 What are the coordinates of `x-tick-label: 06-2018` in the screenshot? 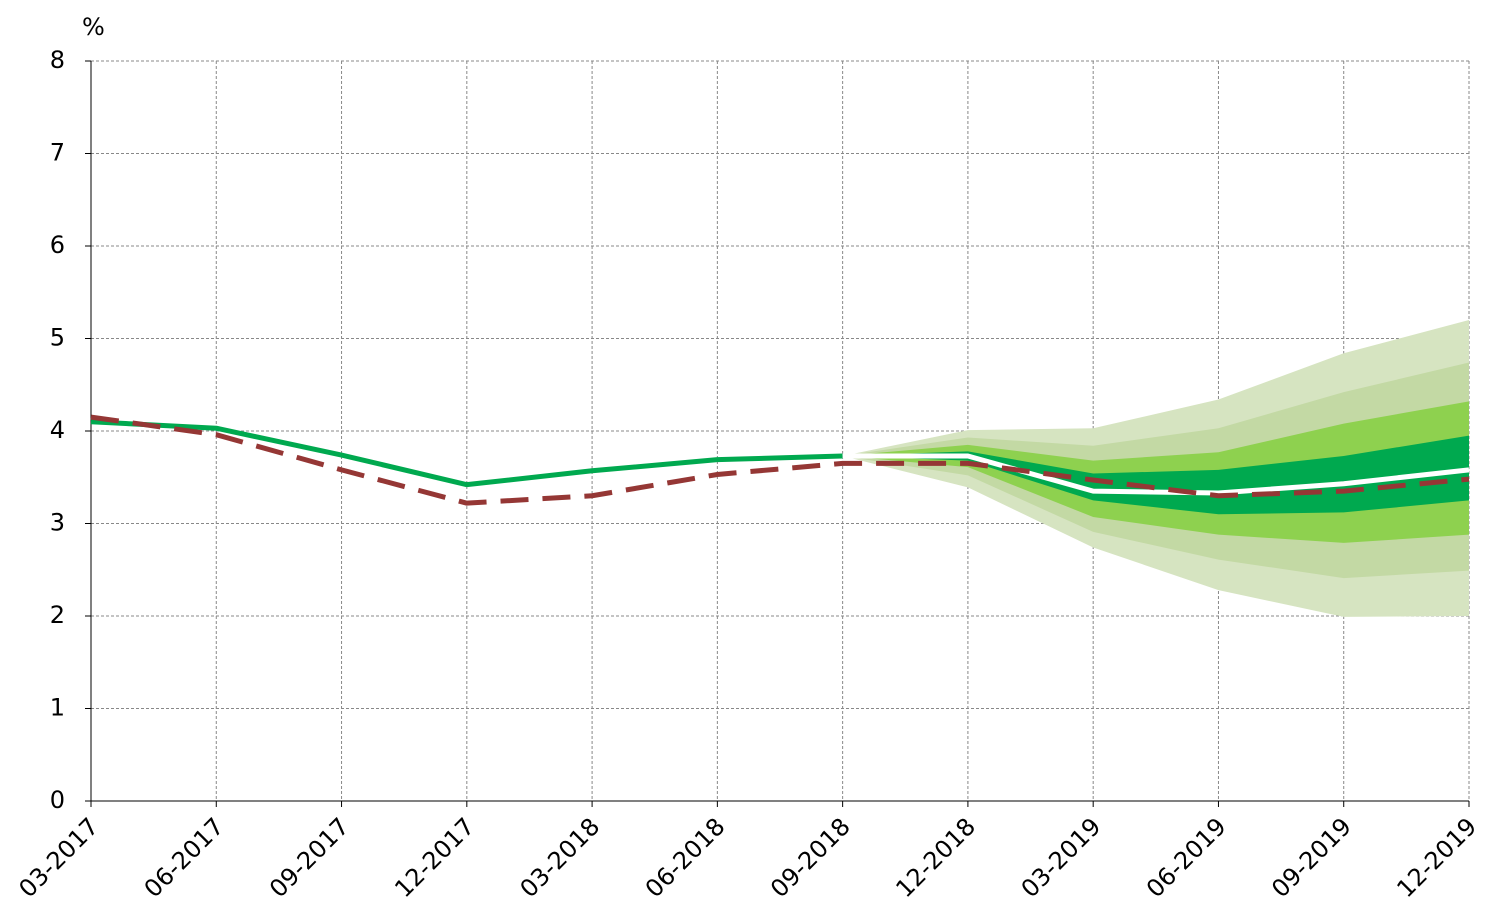 It's located at (685, 857).